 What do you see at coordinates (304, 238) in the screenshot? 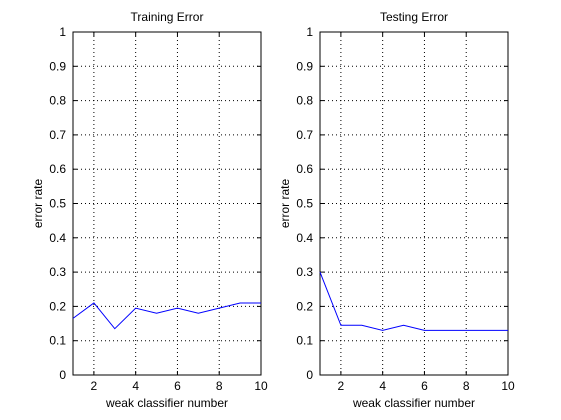
I see `y-tick-label-testing: 0.4` at bounding box center [304, 238].